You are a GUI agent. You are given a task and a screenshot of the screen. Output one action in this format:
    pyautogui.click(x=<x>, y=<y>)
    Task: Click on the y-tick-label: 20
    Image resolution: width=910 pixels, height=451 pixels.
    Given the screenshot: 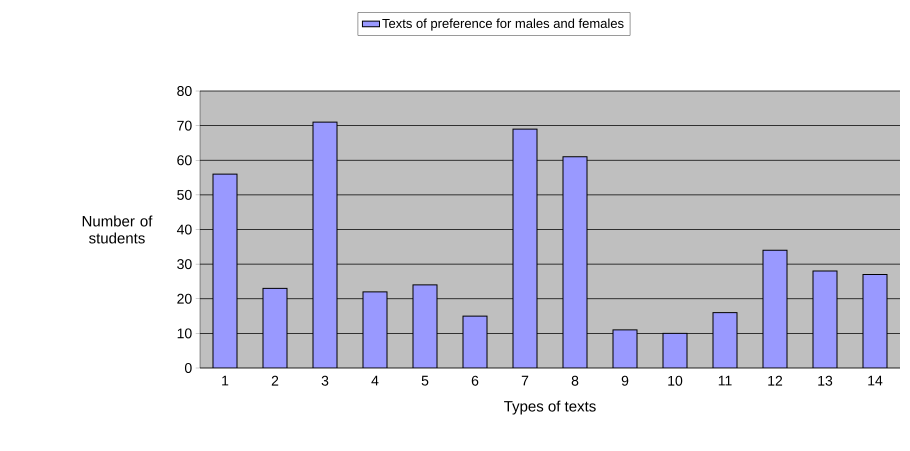 What is the action you would take?
    pyautogui.click(x=184, y=299)
    